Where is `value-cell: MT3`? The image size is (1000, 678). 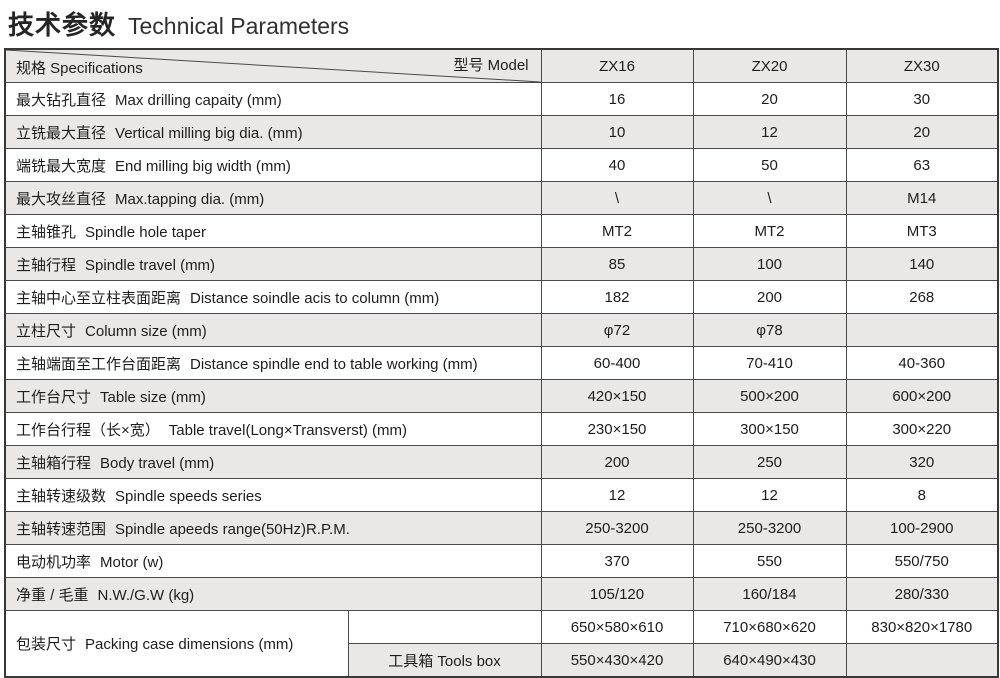 value-cell: MT3 is located at coordinates (922, 231).